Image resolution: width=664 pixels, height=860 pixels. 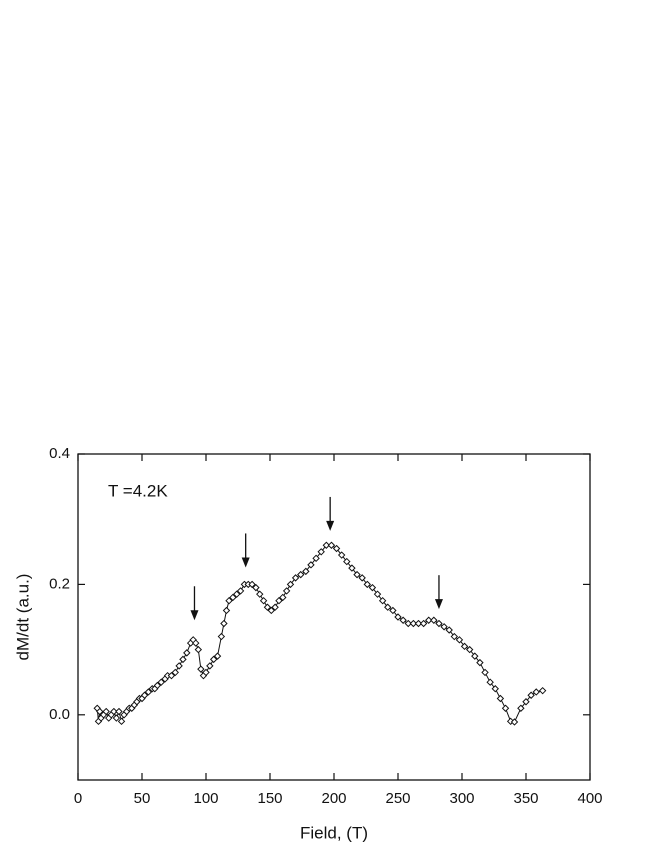 I want to click on x-tick-label: 250, so click(x=397, y=798).